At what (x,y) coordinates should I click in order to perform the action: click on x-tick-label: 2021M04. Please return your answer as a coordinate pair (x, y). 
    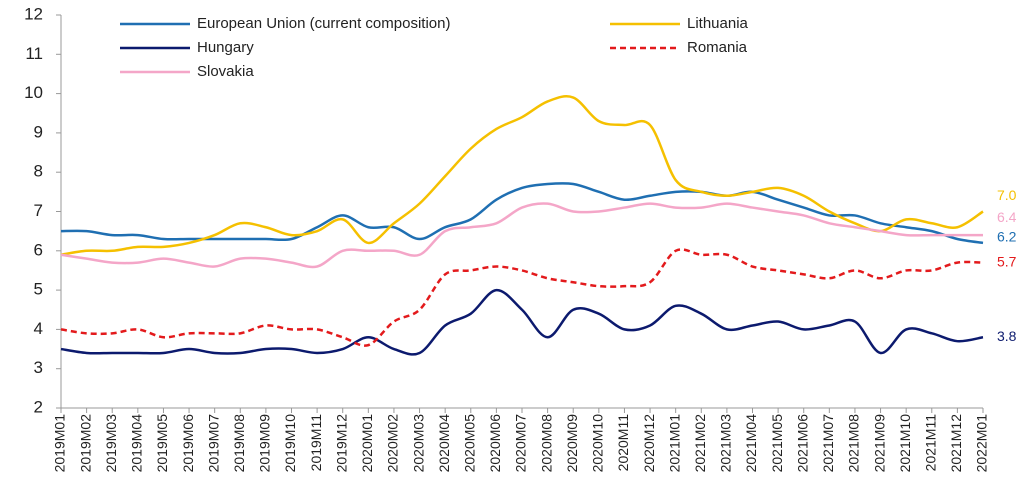
    Looking at the image, I should click on (751, 443).